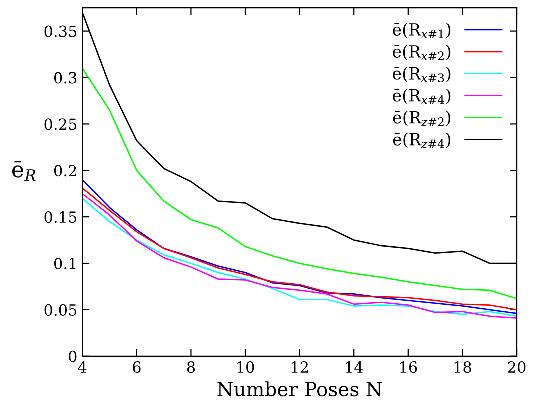  I want to click on x-tick-label: 4, so click(82, 367).